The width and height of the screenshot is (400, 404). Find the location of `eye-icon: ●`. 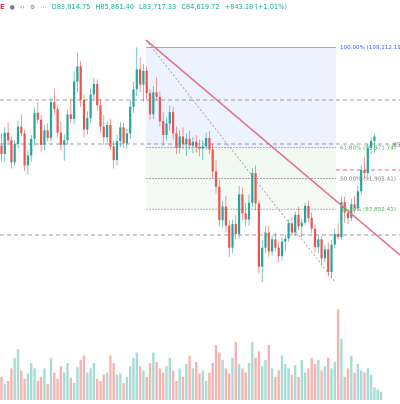

eye-icon: ● is located at coordinates (12, 7).